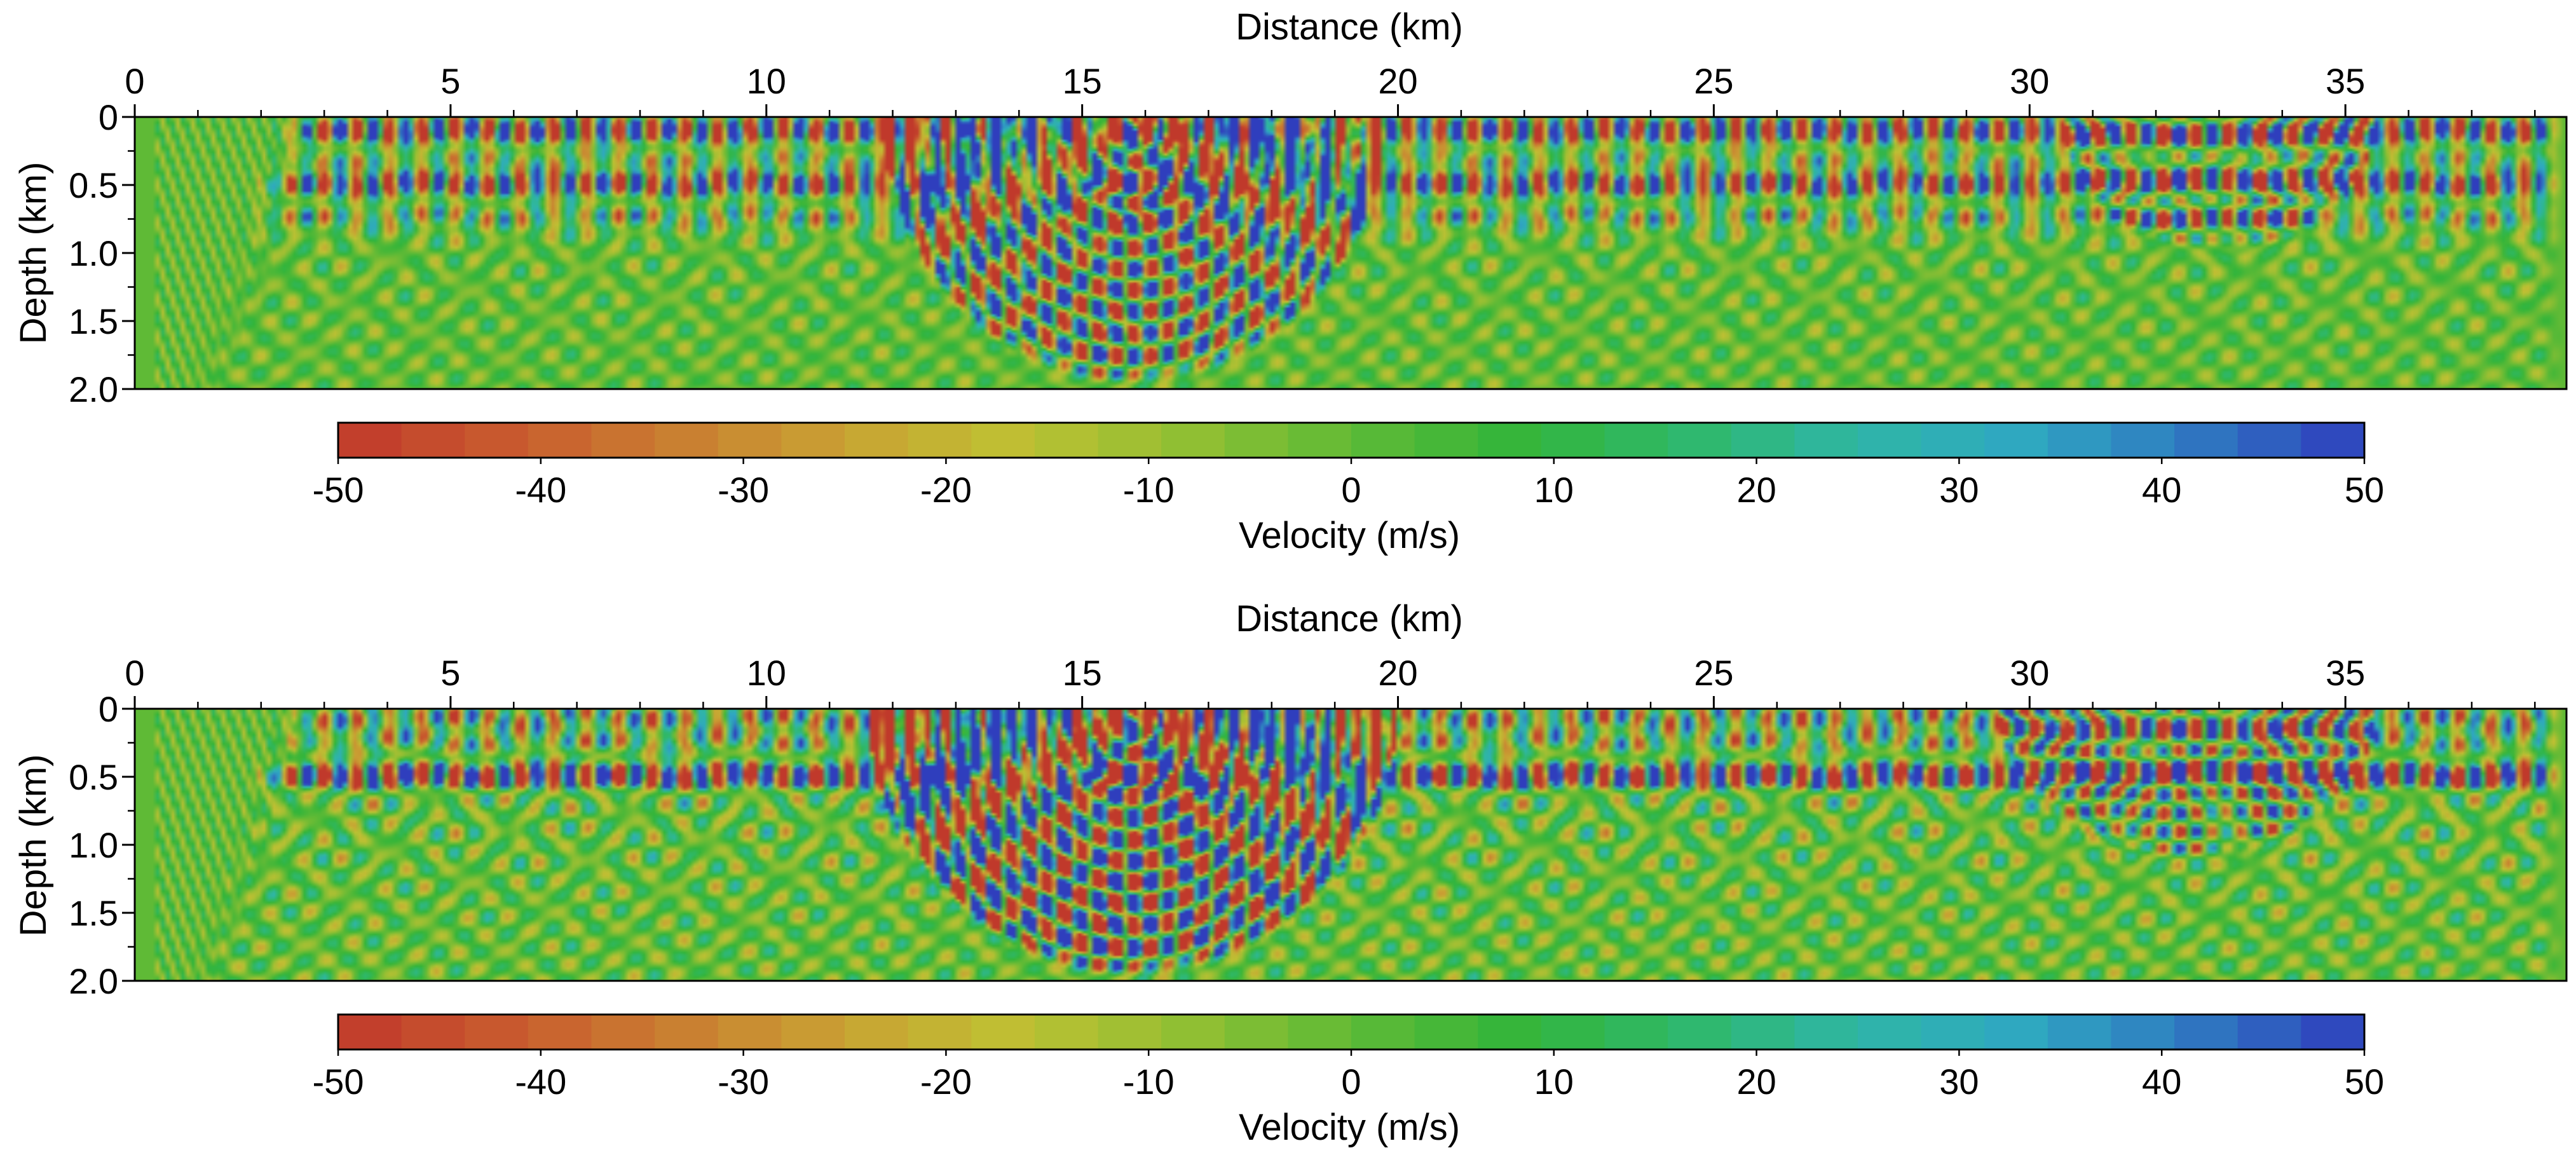 Image resolution: width=2576 pixels, height=1155 pixels. What do you see at coordinates (2345, 673) in the screenshot?
I see `x-tick-label: 35` at bounding box center [2345, 673].